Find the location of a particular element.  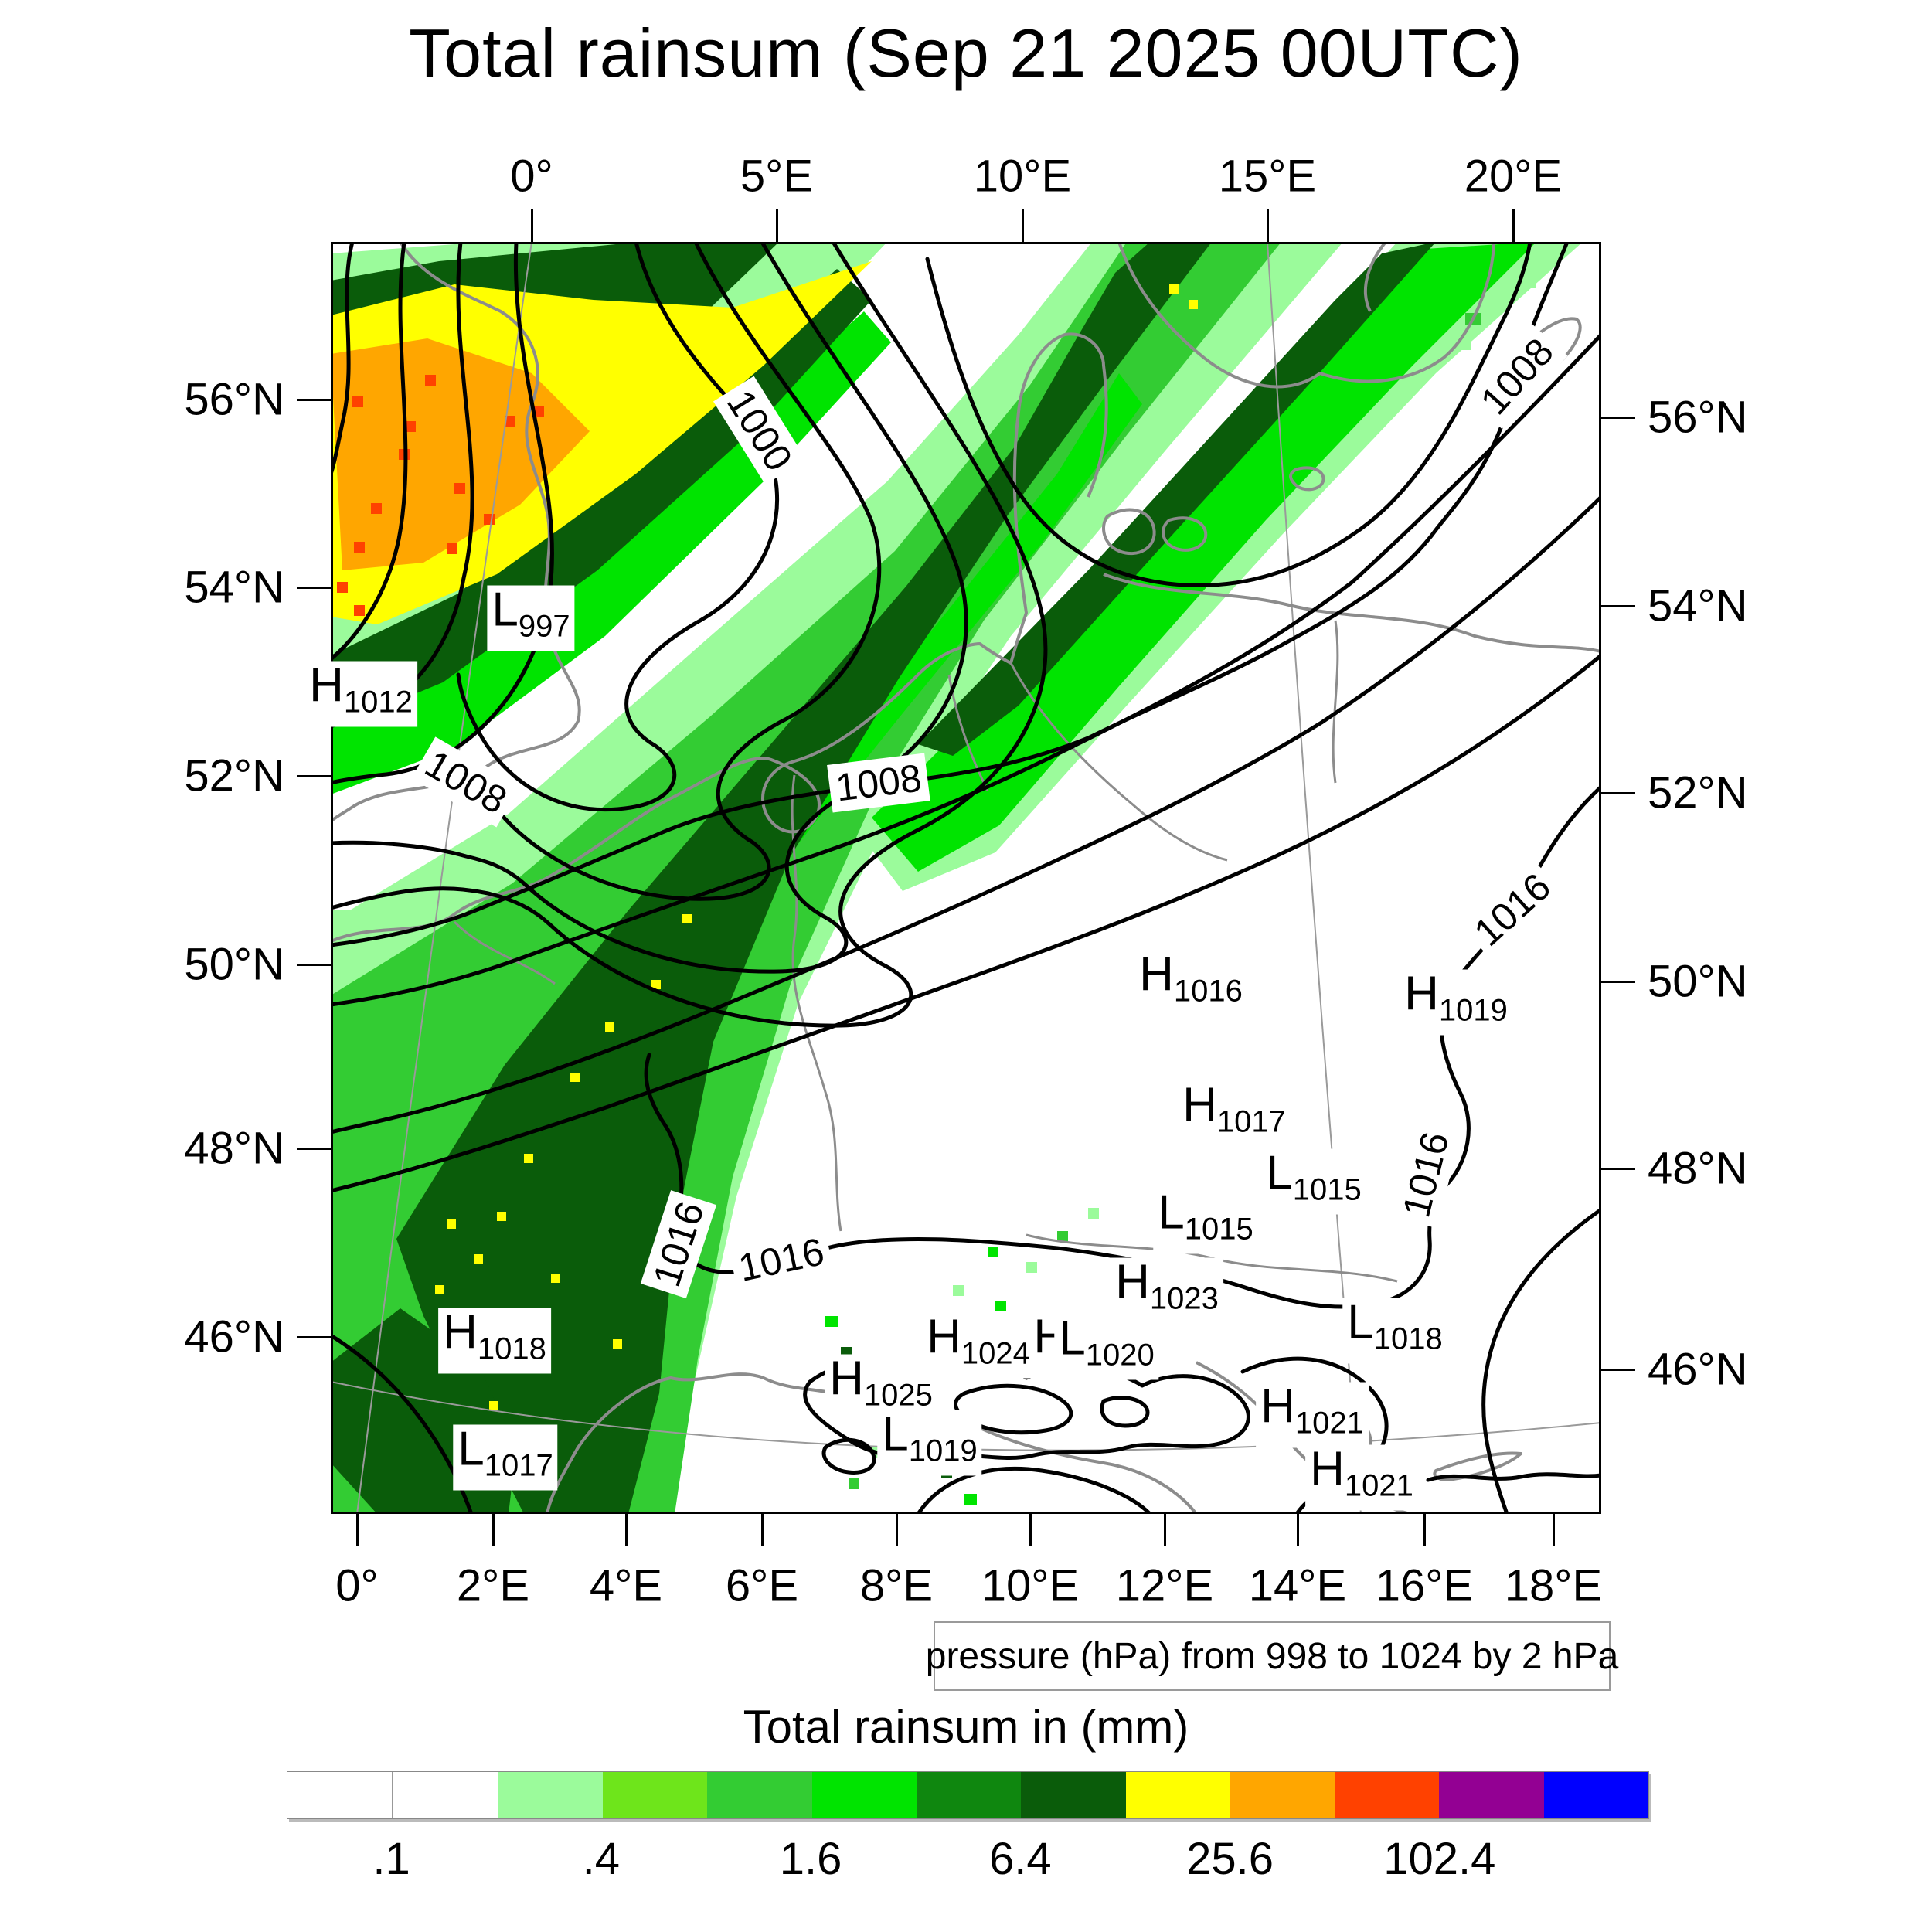

top-axis-label: 20°E is located at coordinates (1513, 176).